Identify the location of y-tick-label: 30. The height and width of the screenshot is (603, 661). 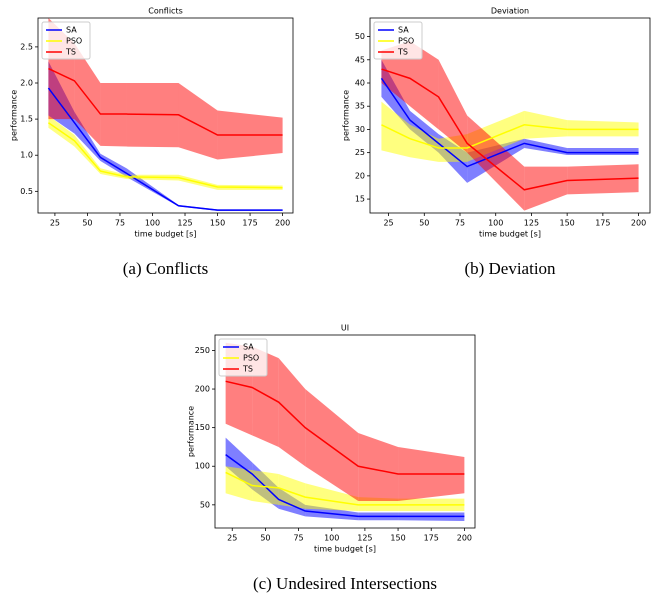
(360, 129).